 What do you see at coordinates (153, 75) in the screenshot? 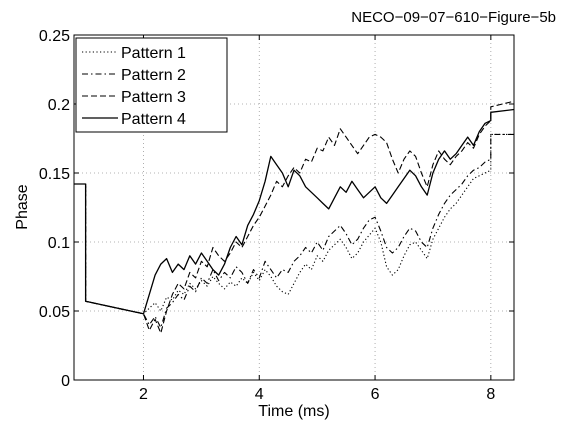
I see `legend-label-pattern-2: Pattern 2` at bounding box center [153, 75].